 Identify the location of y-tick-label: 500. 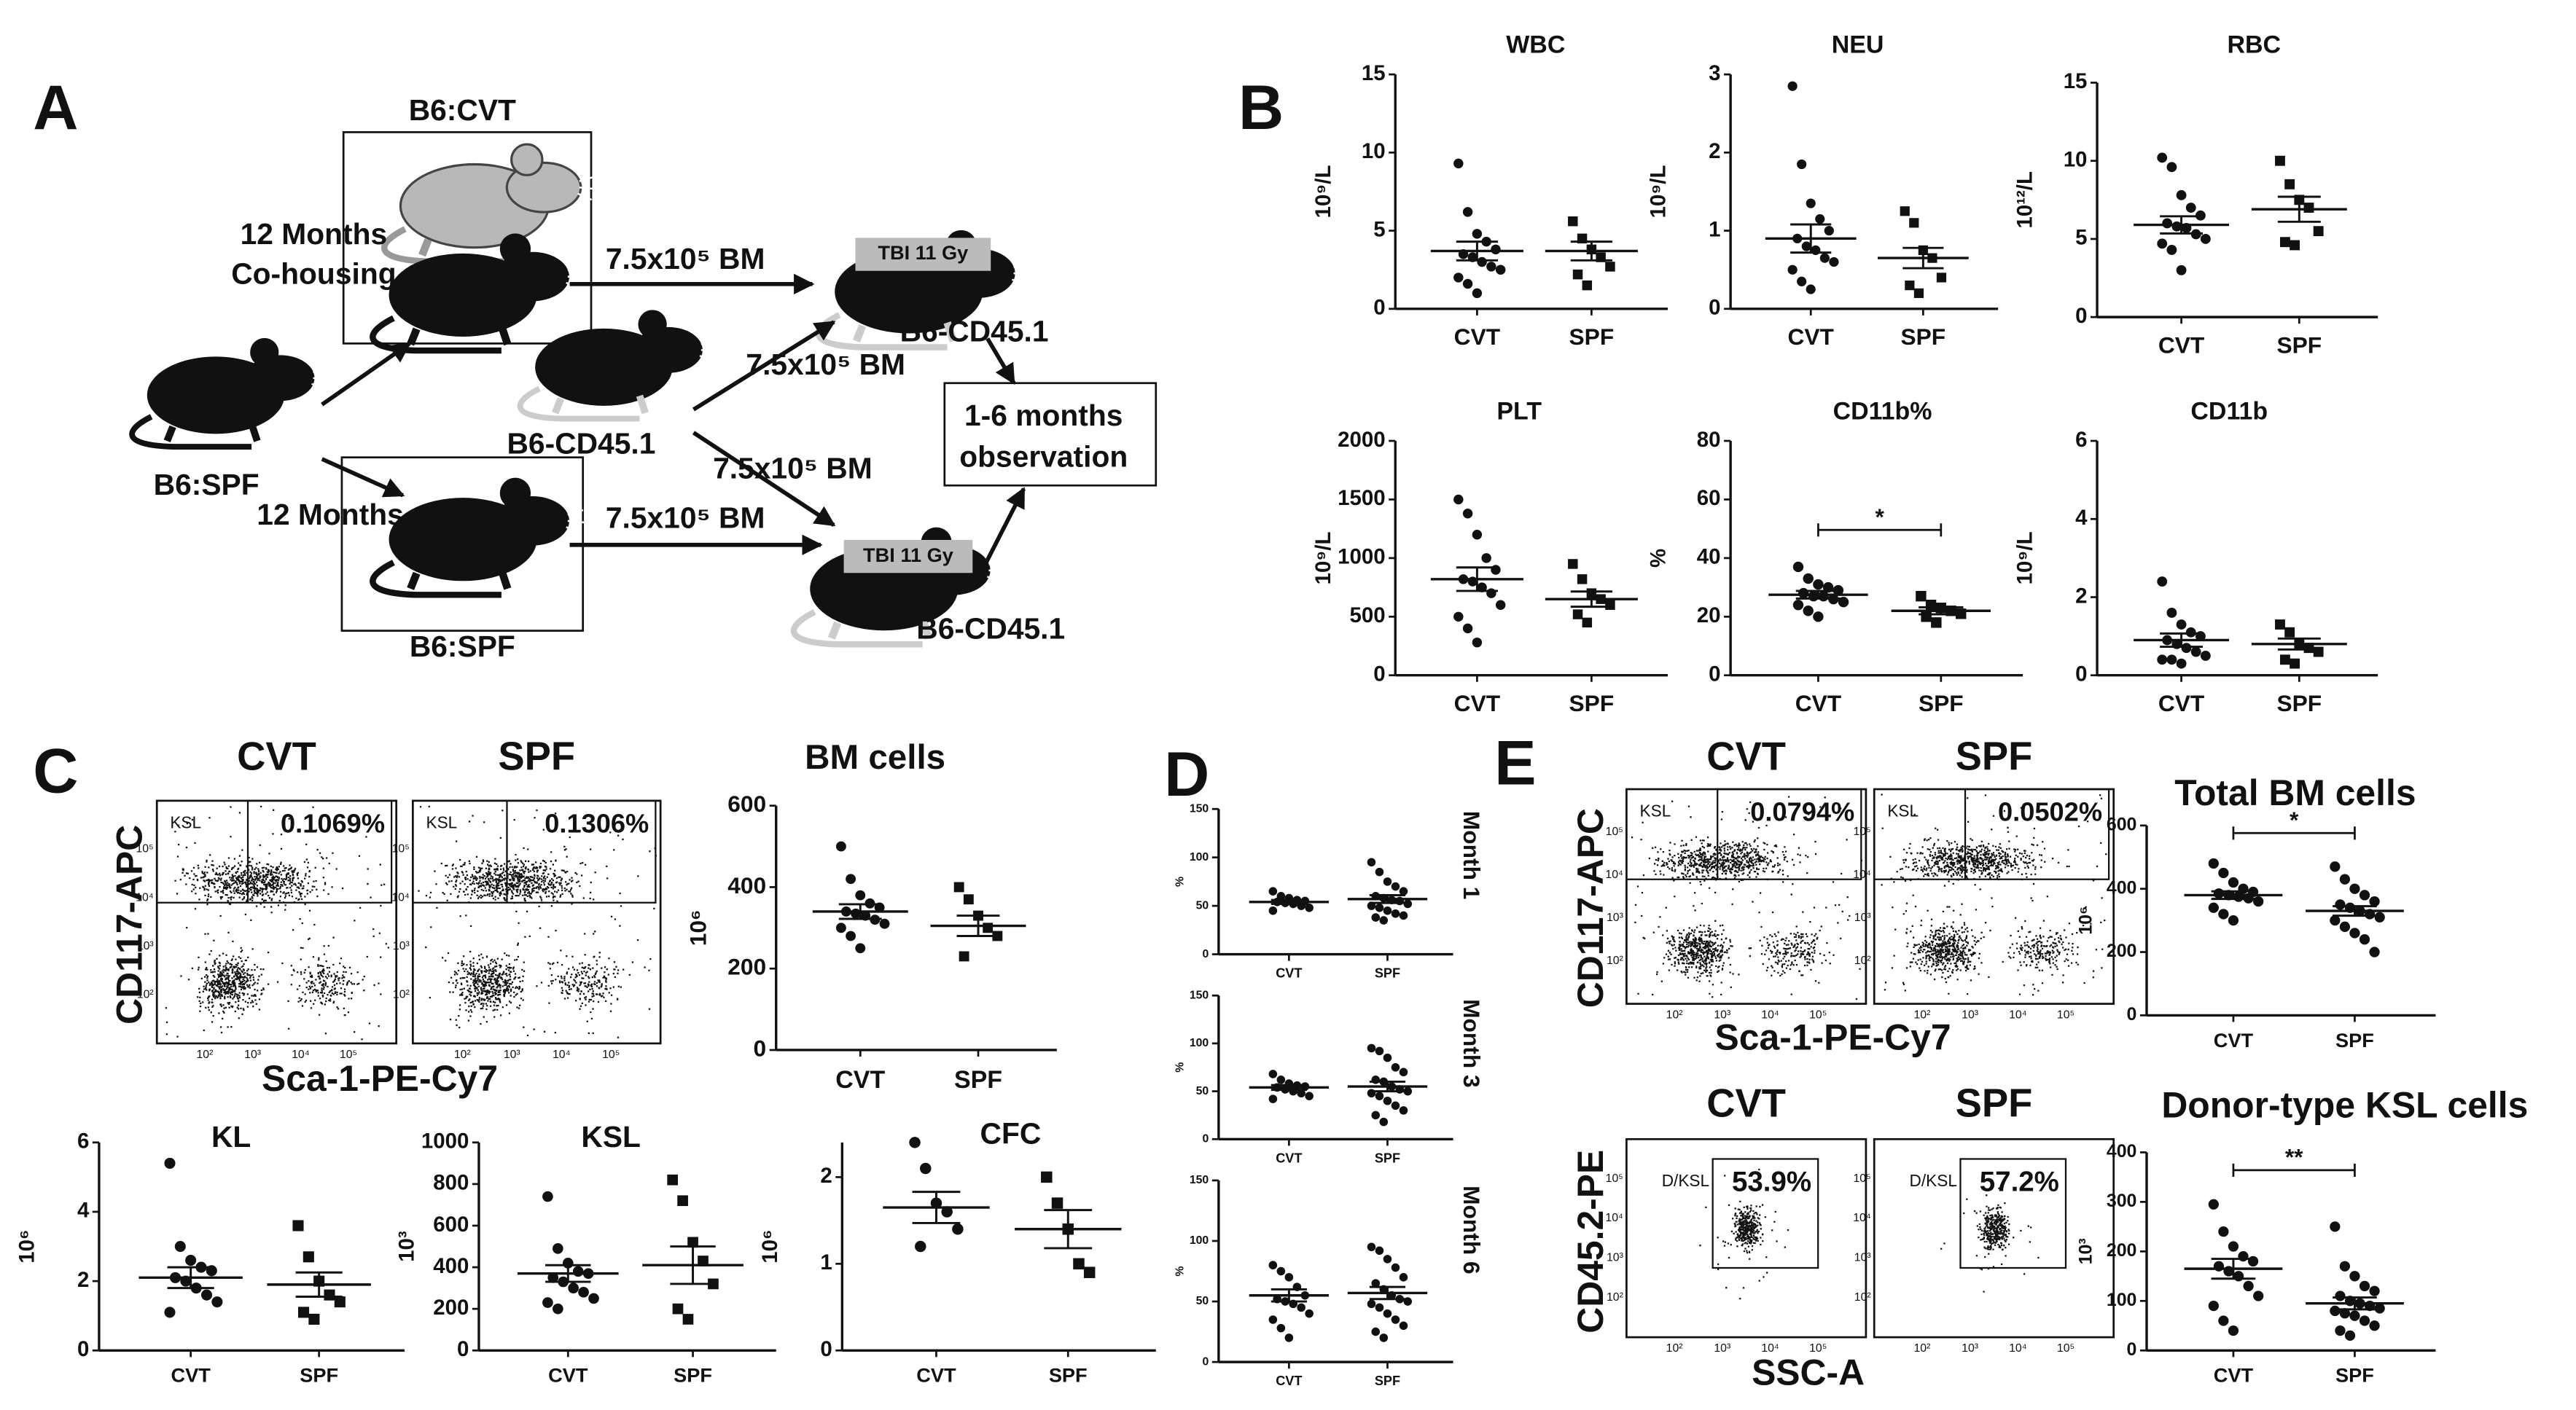
(1368, 615).